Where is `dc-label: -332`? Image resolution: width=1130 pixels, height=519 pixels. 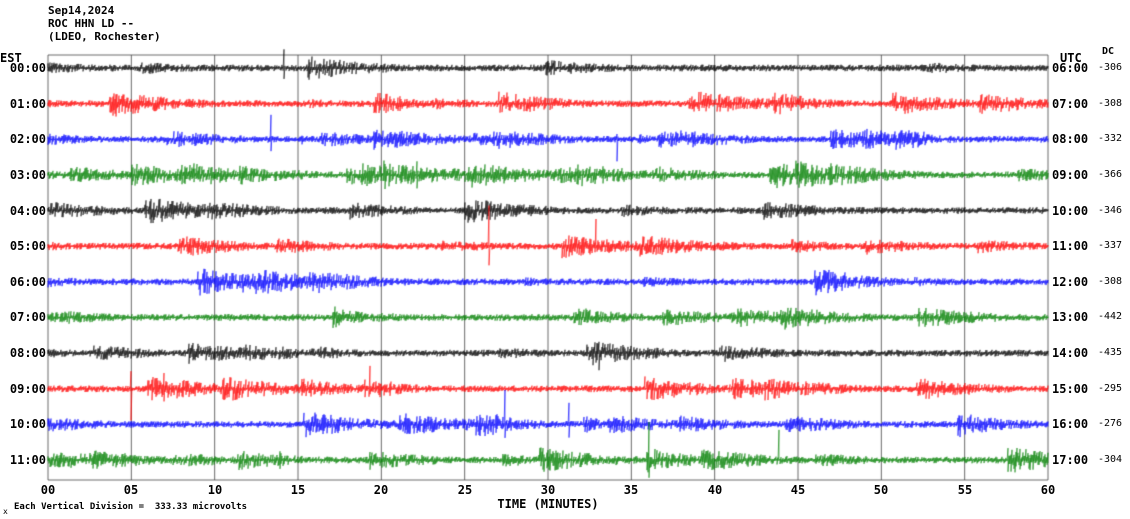 dc-label: -332 is located at coordinates (1110, 138).